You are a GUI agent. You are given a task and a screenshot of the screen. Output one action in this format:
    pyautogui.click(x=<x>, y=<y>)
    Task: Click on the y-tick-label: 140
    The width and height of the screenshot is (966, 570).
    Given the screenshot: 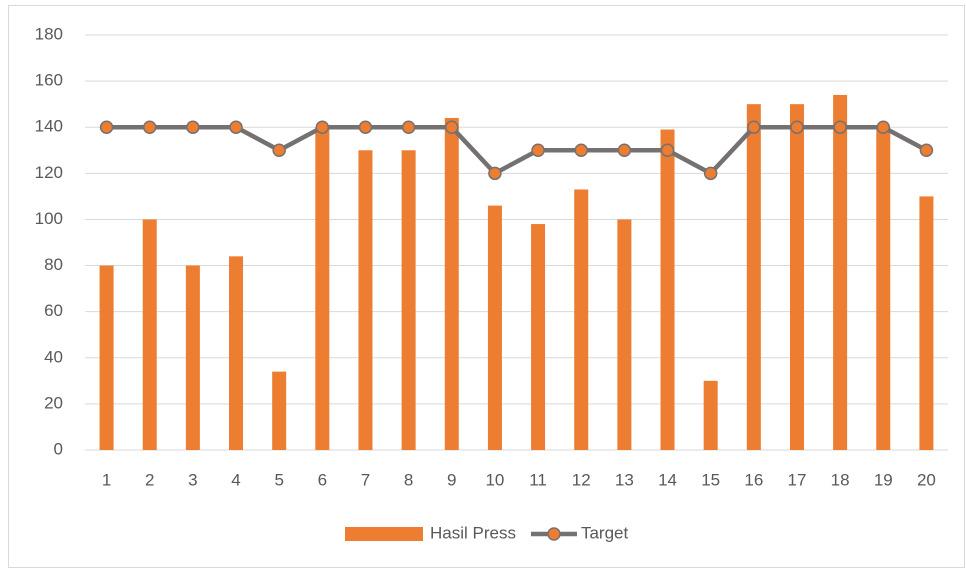 What is the action you would take?
    pyautogui.click(x=49, y=126)
    